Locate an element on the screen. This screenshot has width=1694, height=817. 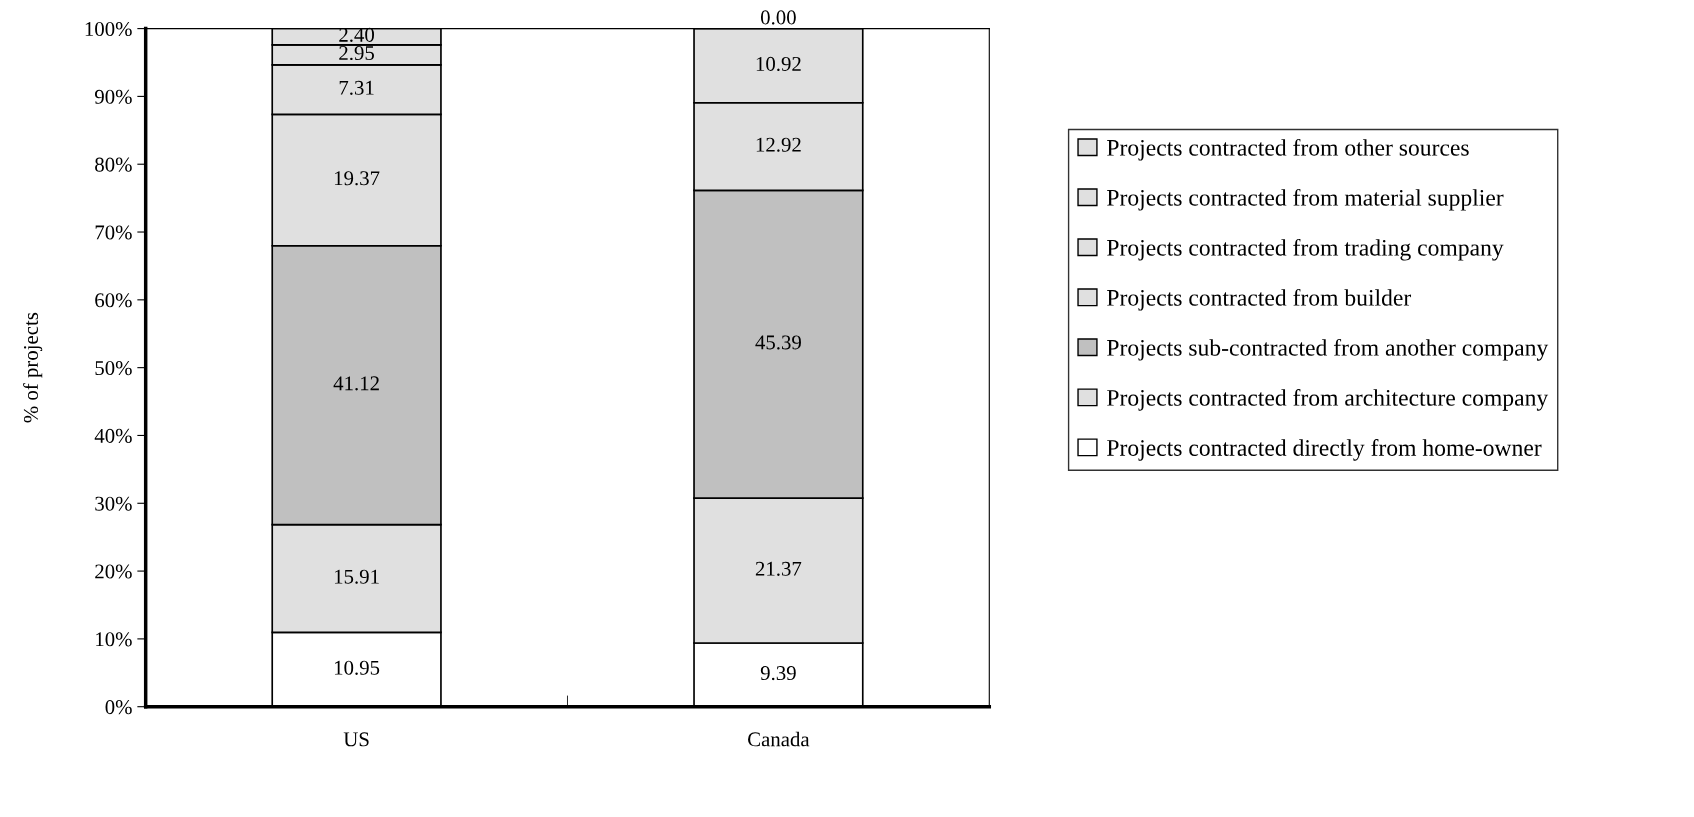
y-tick-label: 50% is located at coordinates (113, 368).